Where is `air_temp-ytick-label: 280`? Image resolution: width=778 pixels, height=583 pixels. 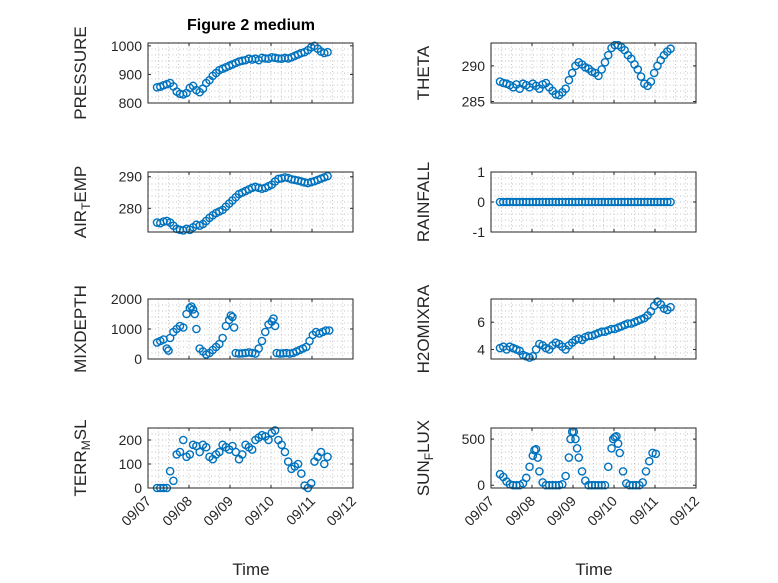
air_temp-ytick-label: 280 is located at coordinates (131, 208).